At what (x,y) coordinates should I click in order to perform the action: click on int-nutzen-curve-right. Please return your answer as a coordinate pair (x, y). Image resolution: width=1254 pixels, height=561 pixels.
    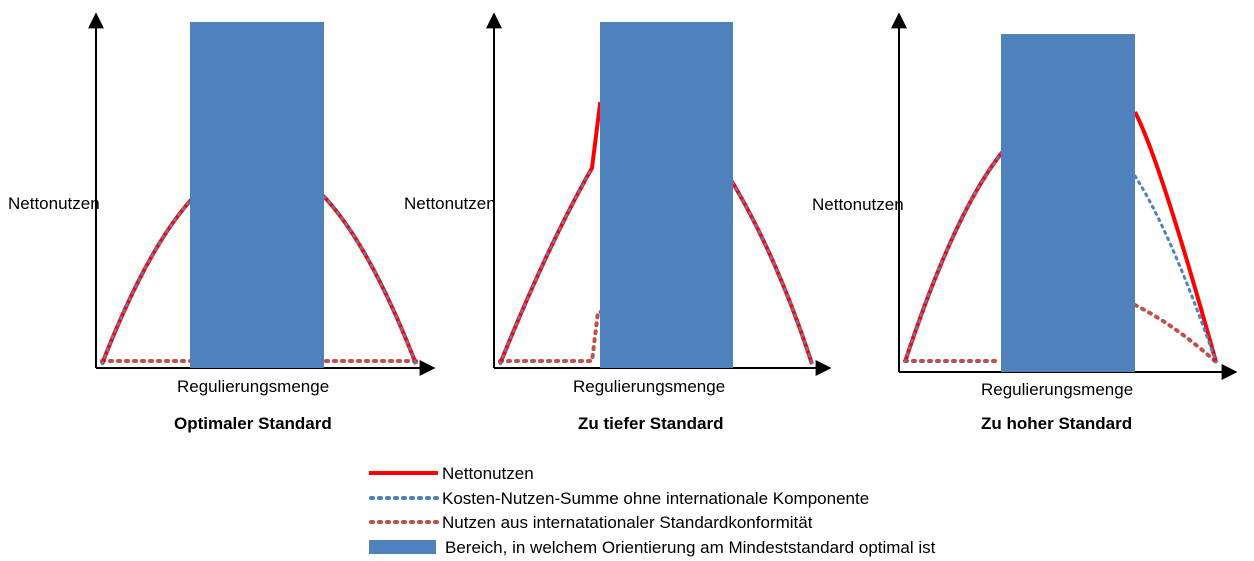
    Looking at the image, I should click on (1175, 333).